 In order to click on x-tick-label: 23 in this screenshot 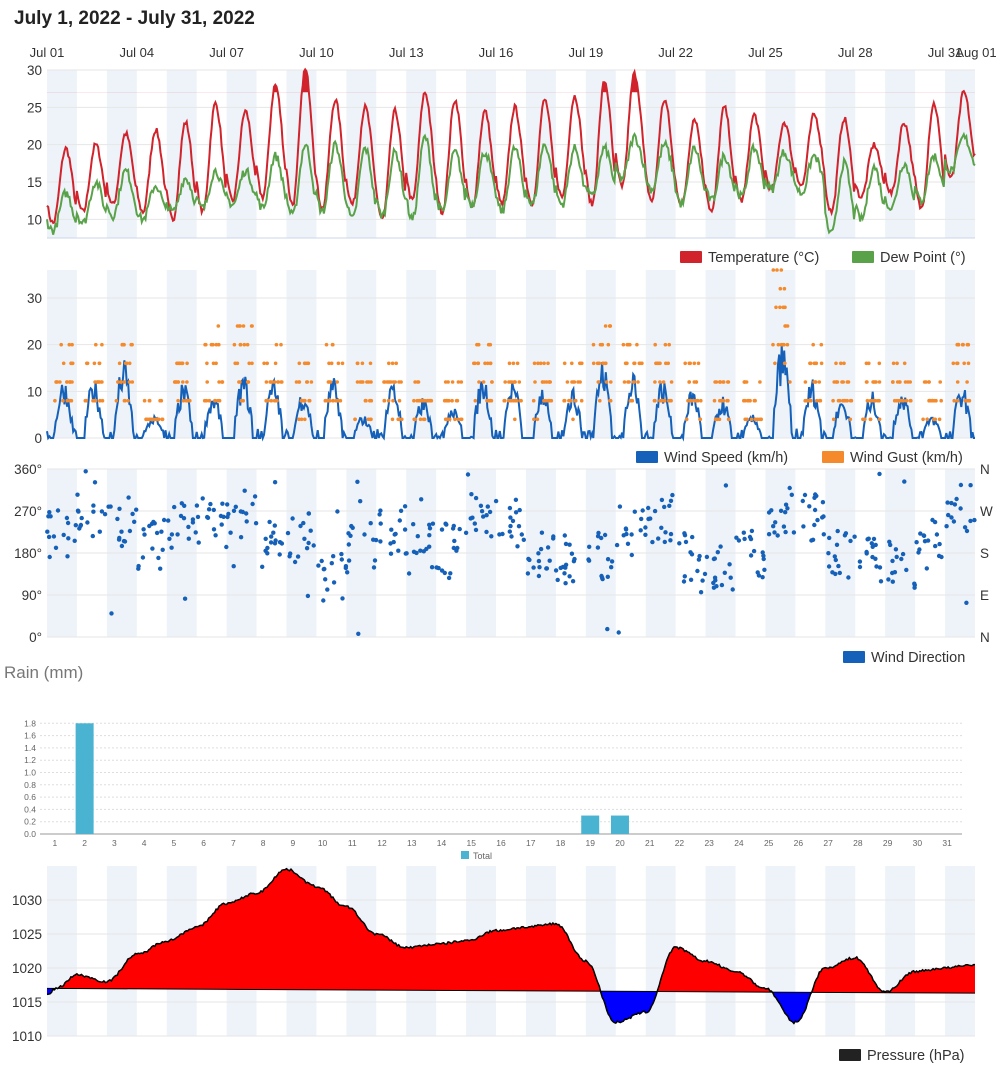, I will do `click(709, 843)`.